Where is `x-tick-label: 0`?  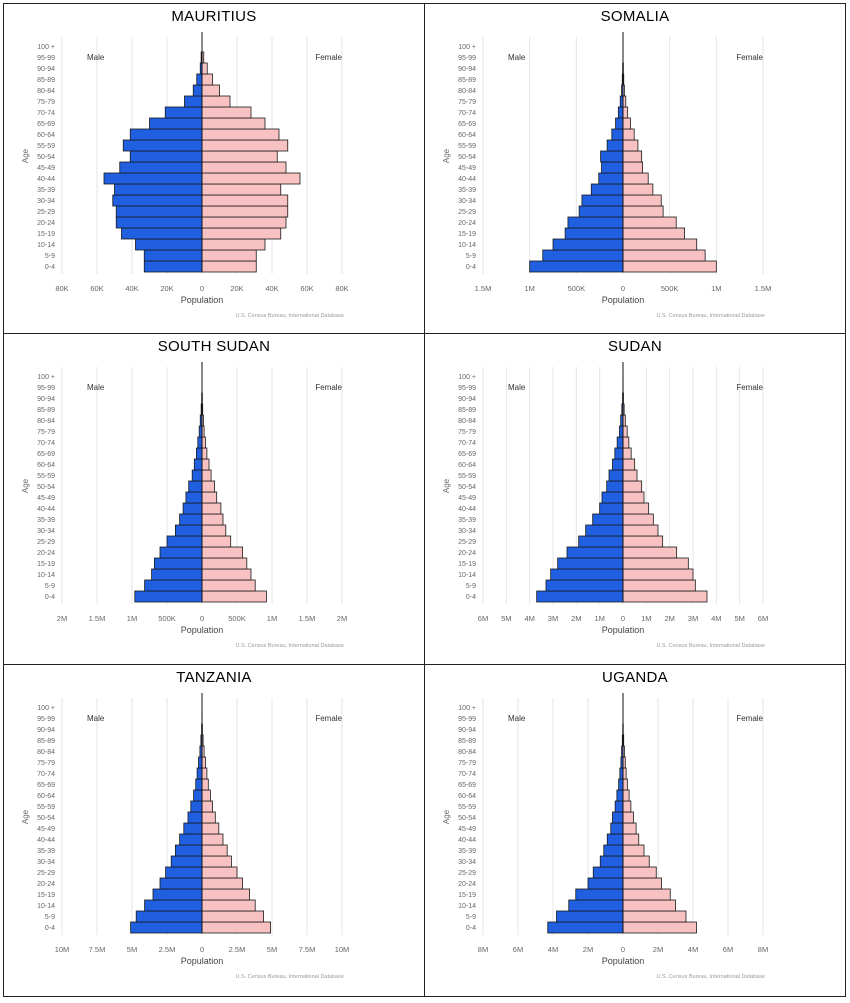 x-tick-label: 0 is located at coordinates (623, 618).